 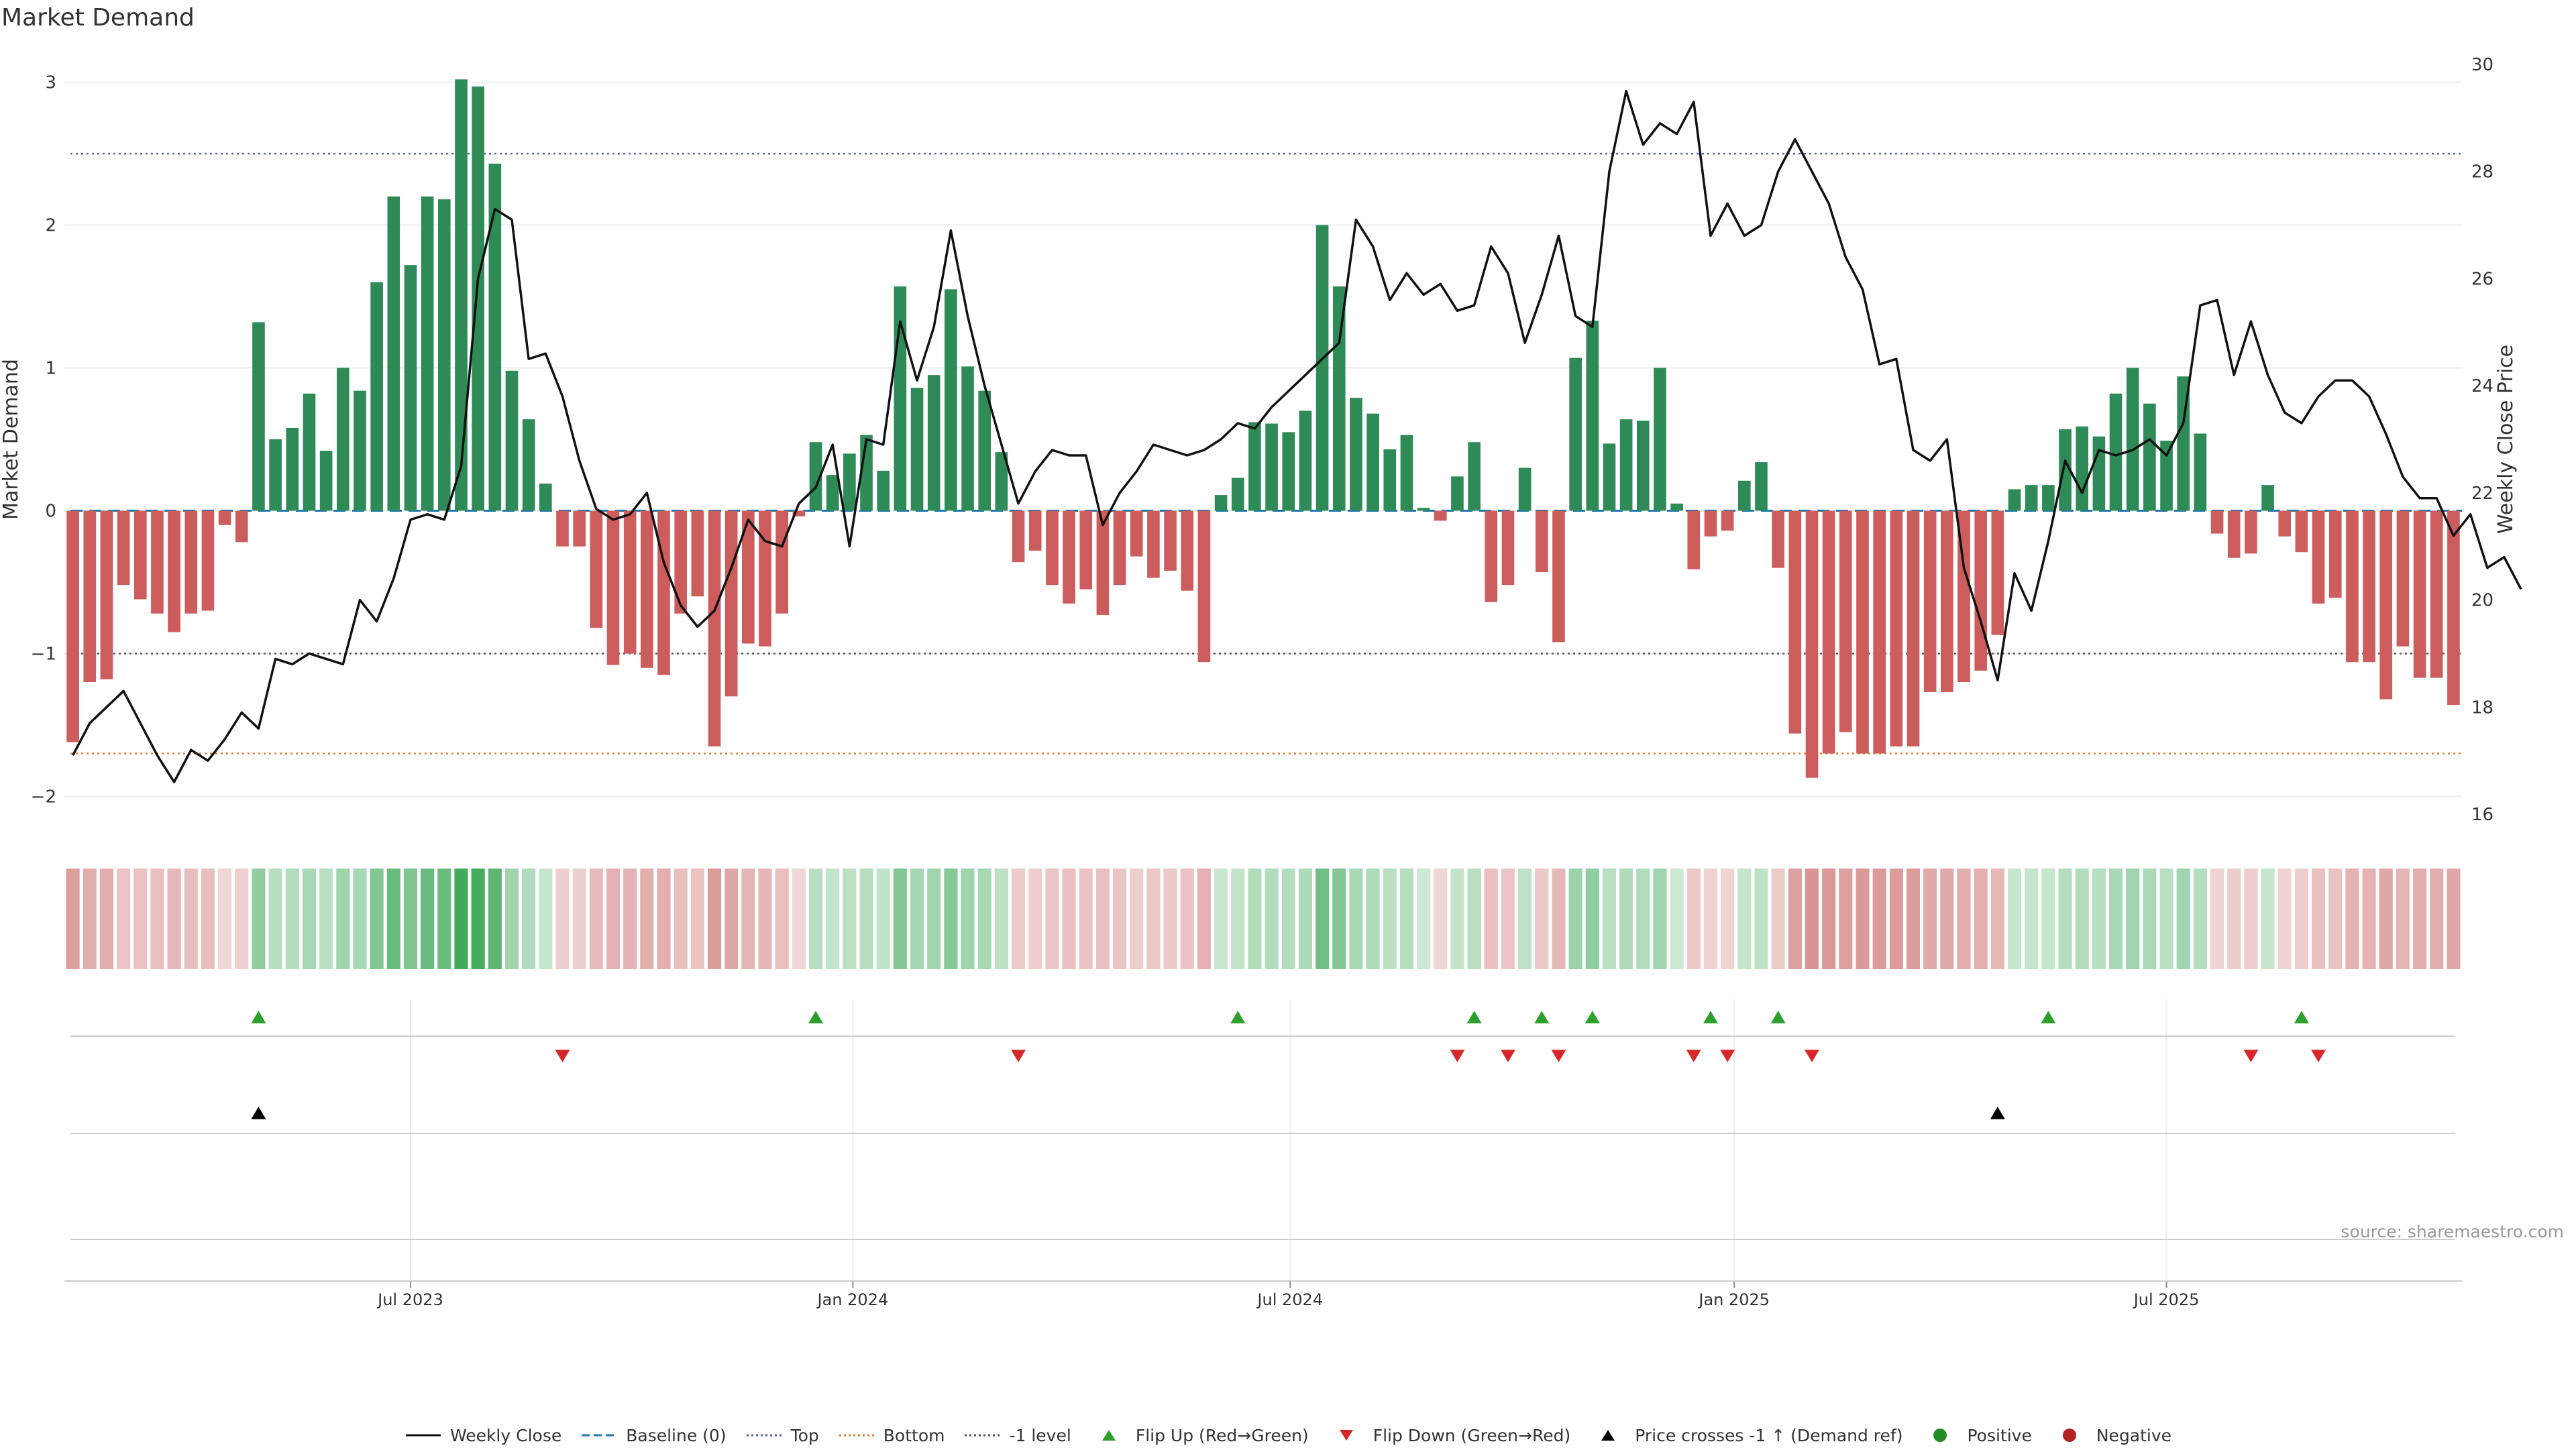 What do you see at coordinates (11, 439) in the screenshot?
I see `y-axis-label: Market Demand` at bounding box center [11, 439].